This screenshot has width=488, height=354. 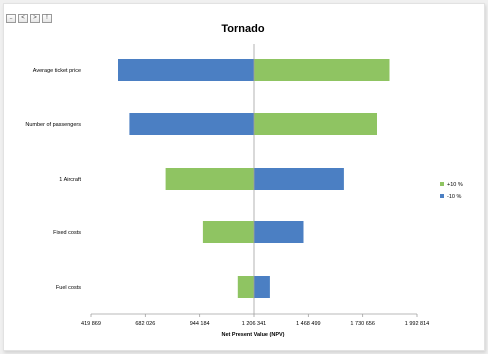 What do you see at coordinates (455, 185) in the screenshot?
I see `legend-label-plus: +10 %` at bounding box center [455, 185].